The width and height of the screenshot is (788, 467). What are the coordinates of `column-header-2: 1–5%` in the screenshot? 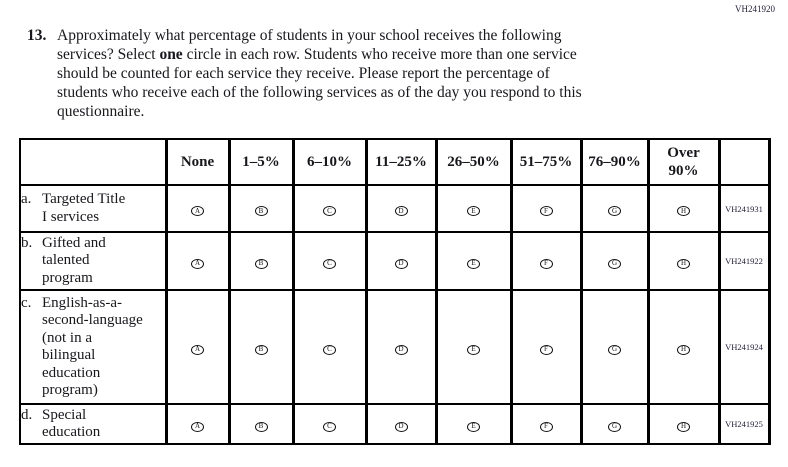 It's located at (261, 162).